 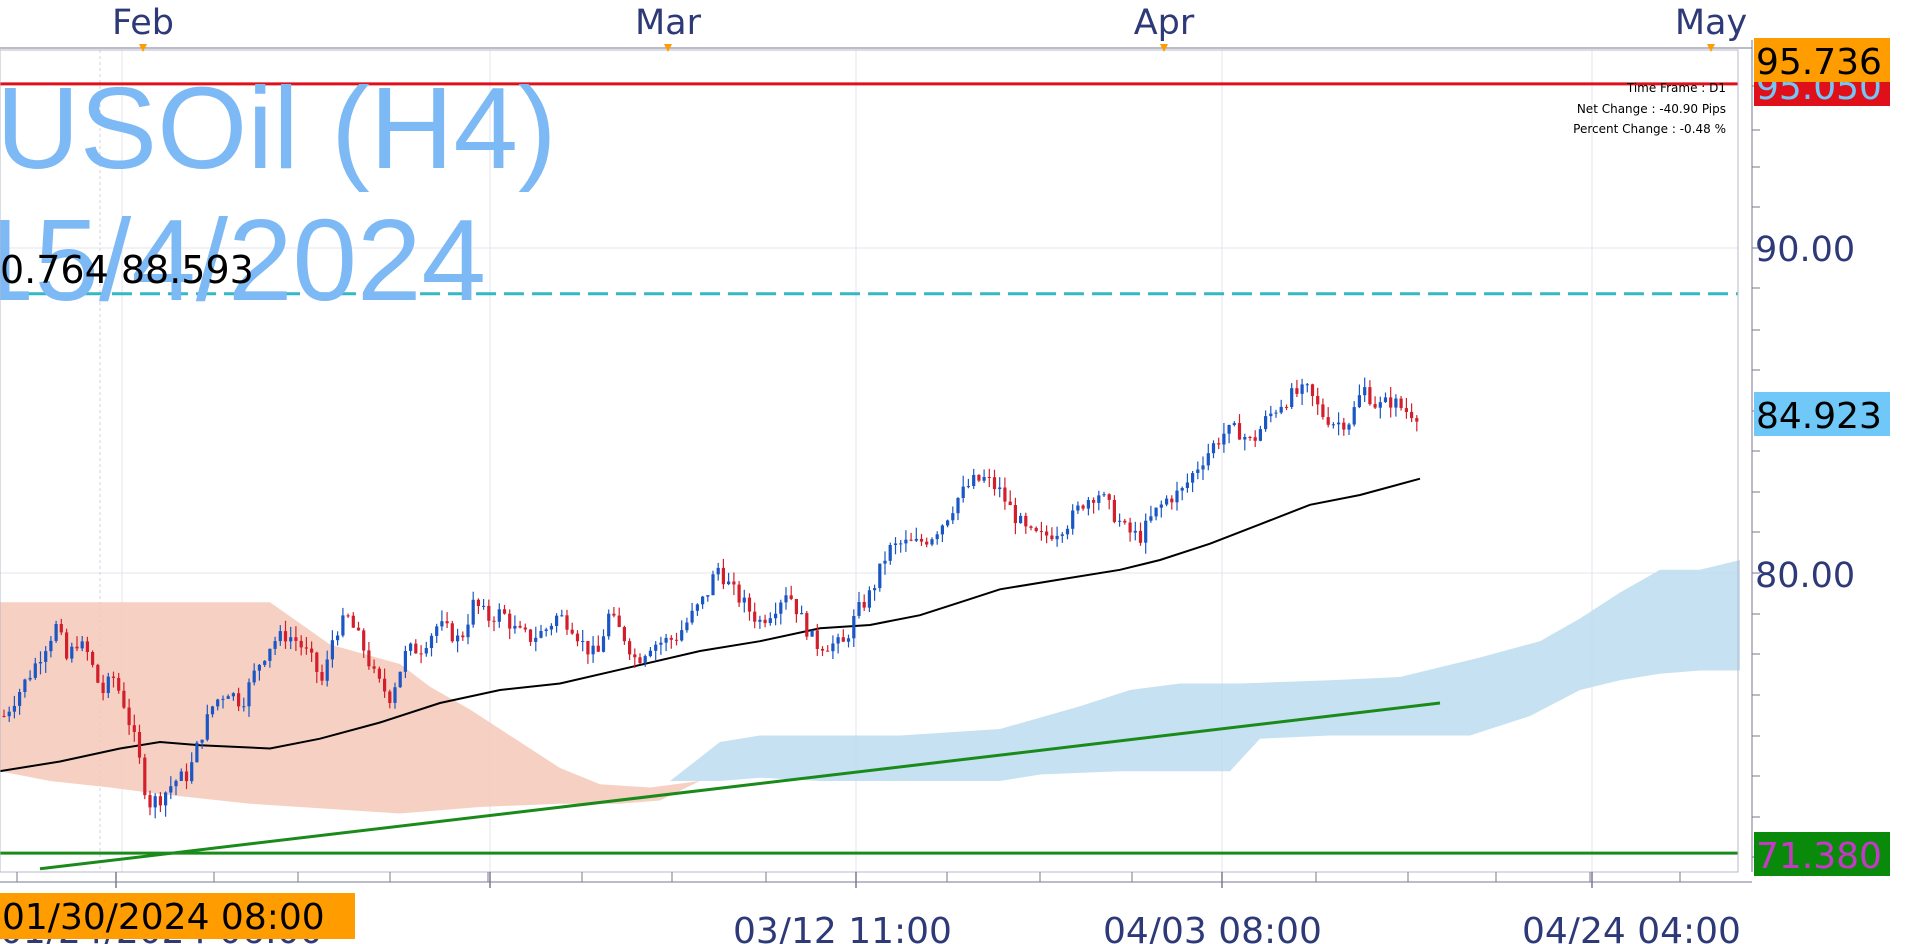 What do you see at coordinates (1631, 927) in the screenshot?
I see `x-date-label-4: 04/24 04:00` at bounding box center [1631, 927].